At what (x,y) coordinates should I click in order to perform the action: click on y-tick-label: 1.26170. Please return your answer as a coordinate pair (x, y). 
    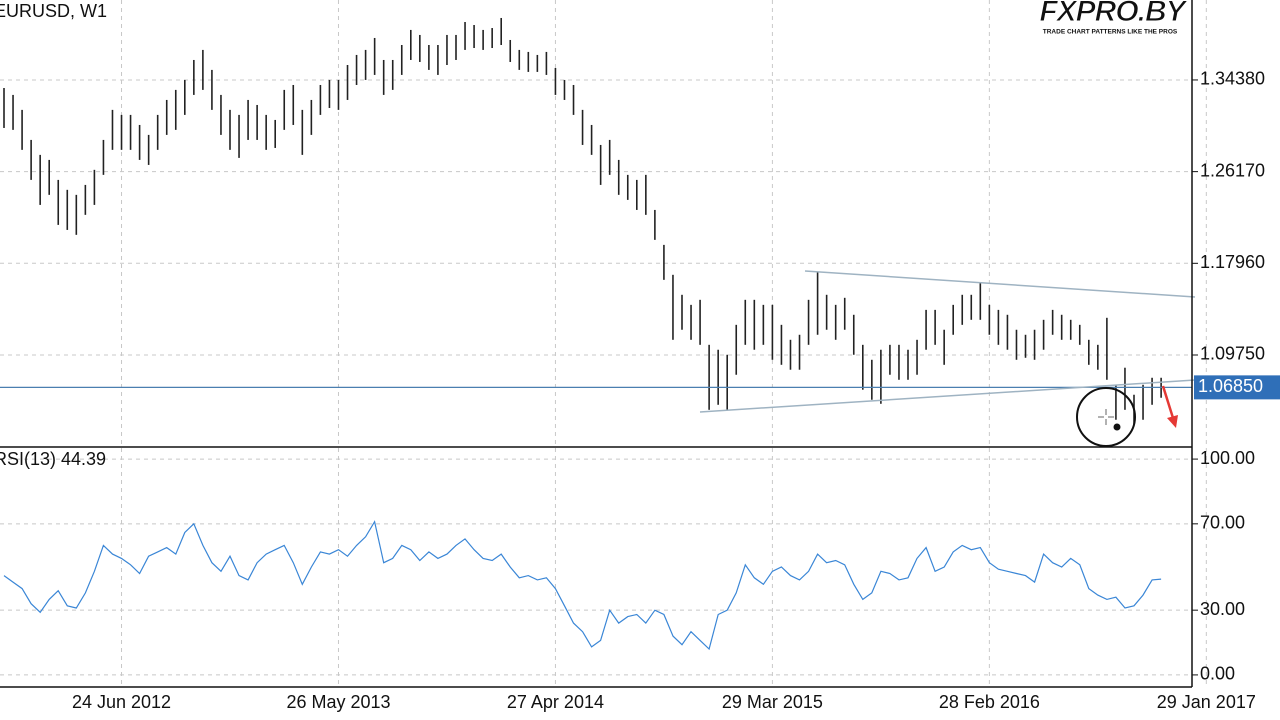
    Looking at the image, I should click on (1232, 170).